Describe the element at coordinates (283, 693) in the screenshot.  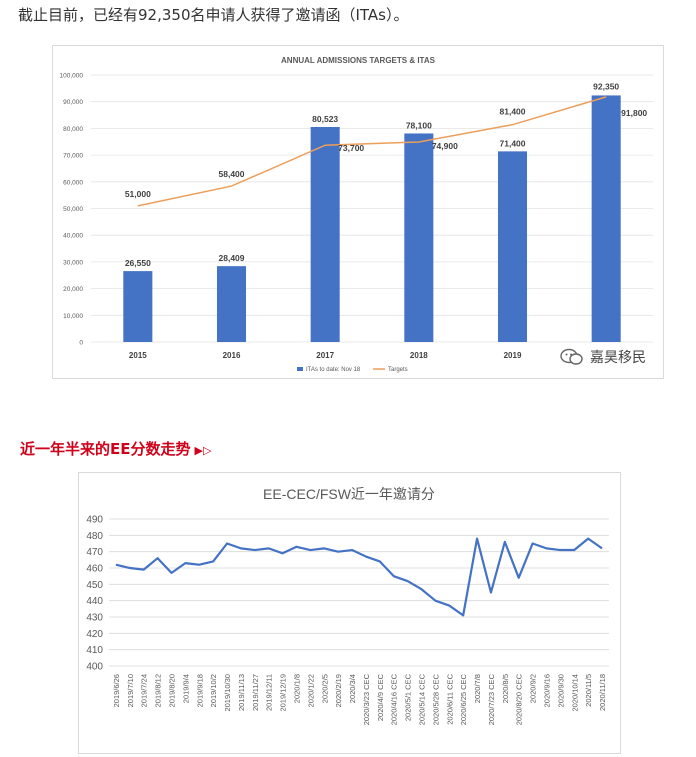
I see `x-tick-label: 2019/12/19` at that location.